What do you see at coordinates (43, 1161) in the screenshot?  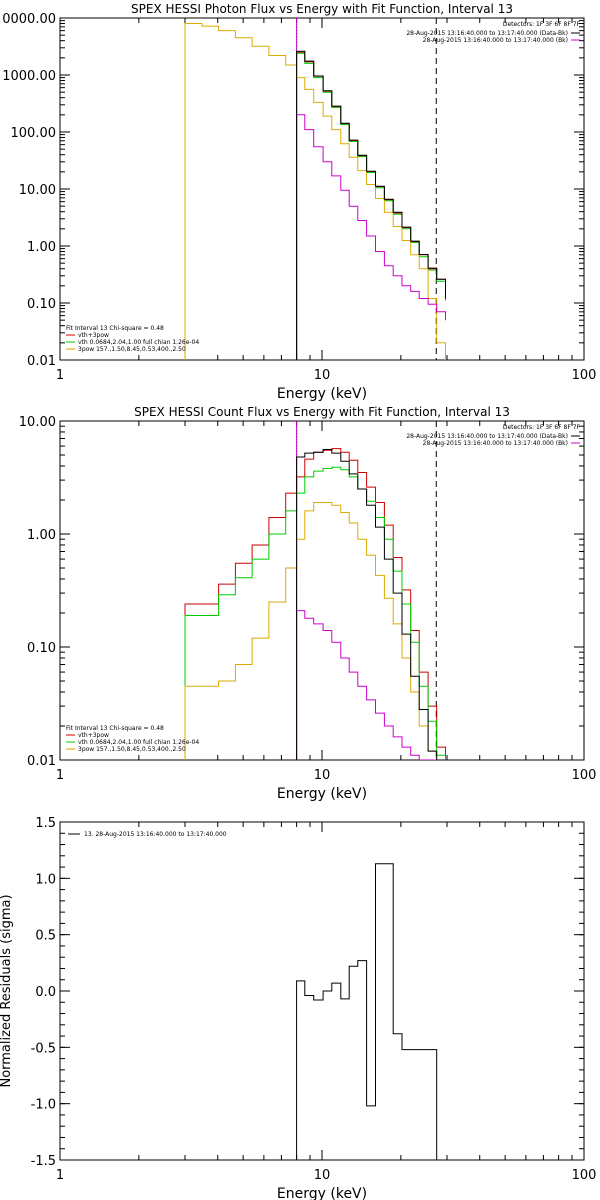 I see `y-tick-label: -1.5` at bounding box center [43, 1161].